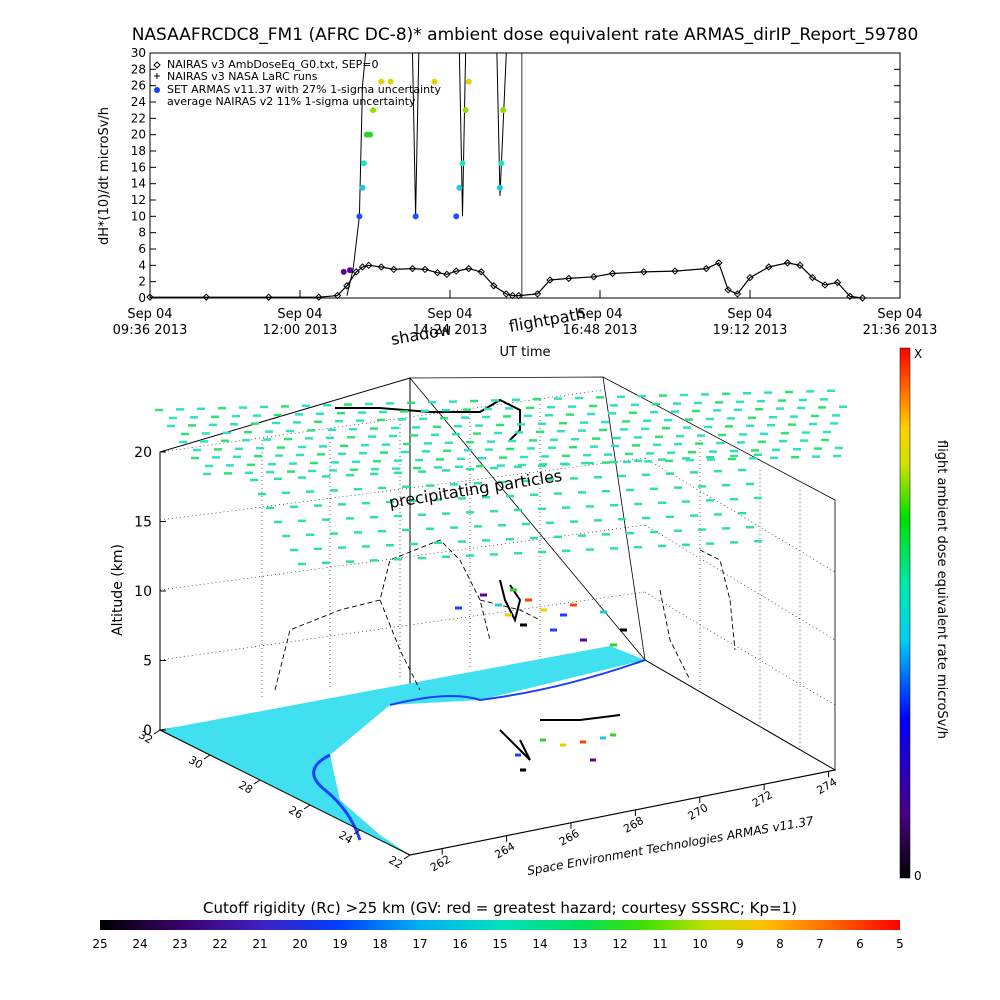 This screenshot has width=1000, height=1000. I want to click on legend-marker-diamond, so click(157, 65).